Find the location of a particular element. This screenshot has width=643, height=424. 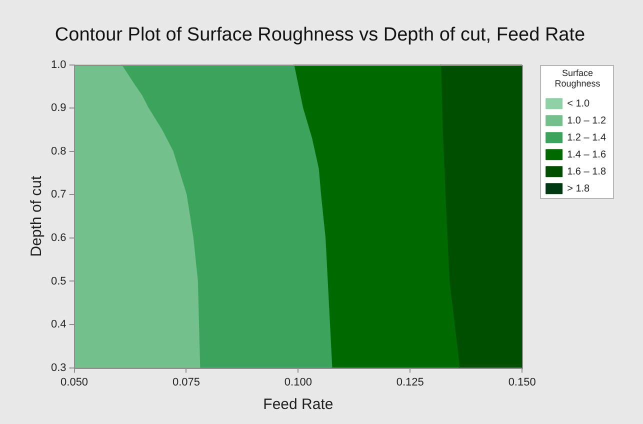

x-tick-label: 0.100 is located at coordinates (298, 382).